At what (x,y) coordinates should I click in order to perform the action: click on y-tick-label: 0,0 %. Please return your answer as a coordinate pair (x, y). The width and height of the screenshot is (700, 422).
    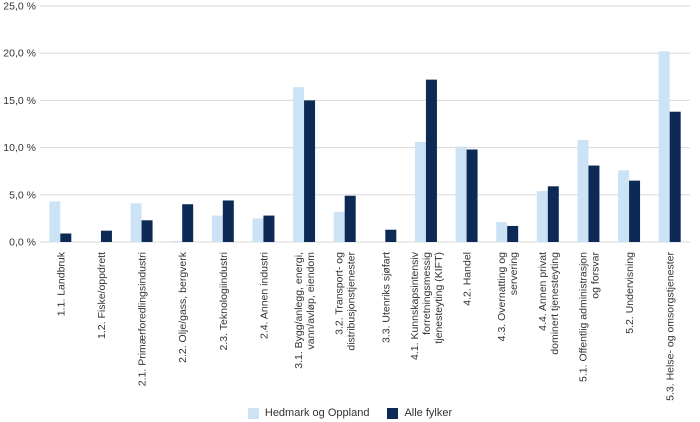
    Looking at the image, I should click on (22, 243).